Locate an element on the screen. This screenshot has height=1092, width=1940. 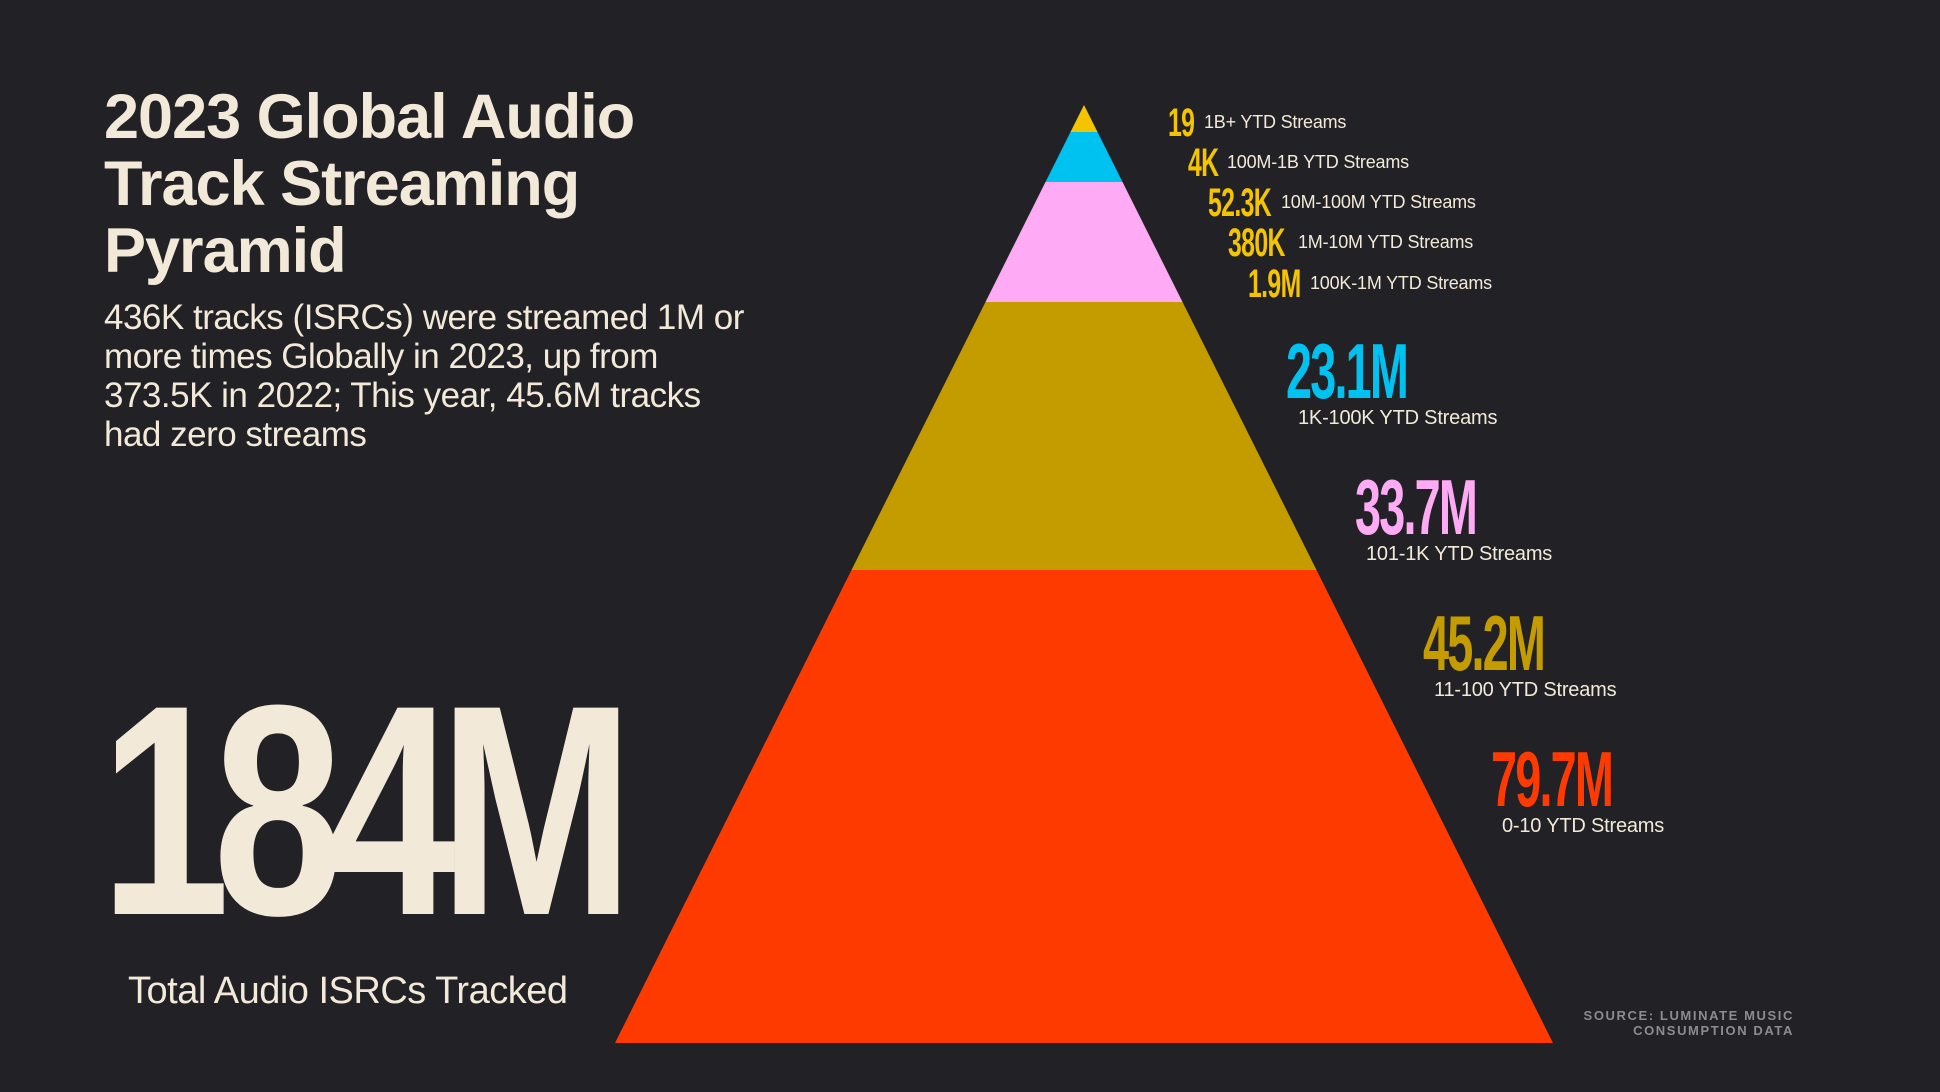
source-line-2: CONSUMPTION DATA is located at coordinates (1713, 1030).